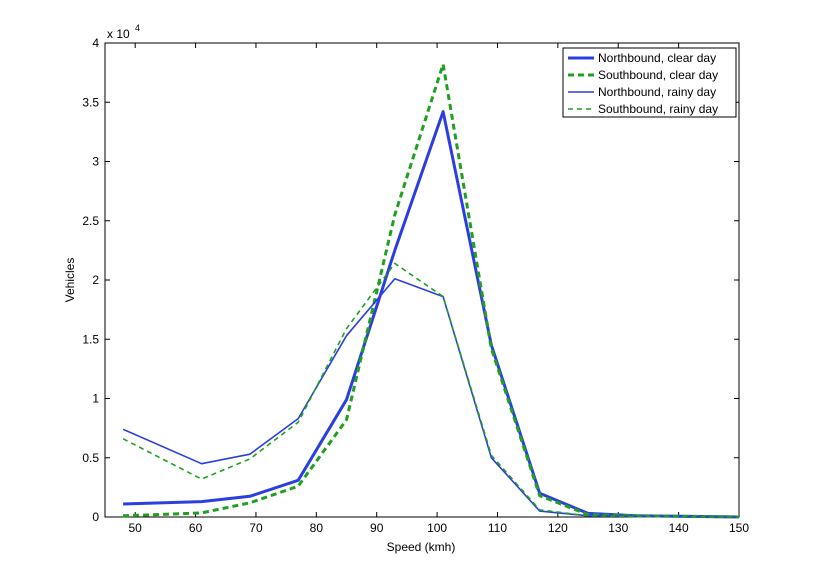 The image size is (817, 581). What do you see at coordinates (196, 528) in the screenshot?
I see `x-tick-label: 60` at bounding box center [196, 528].